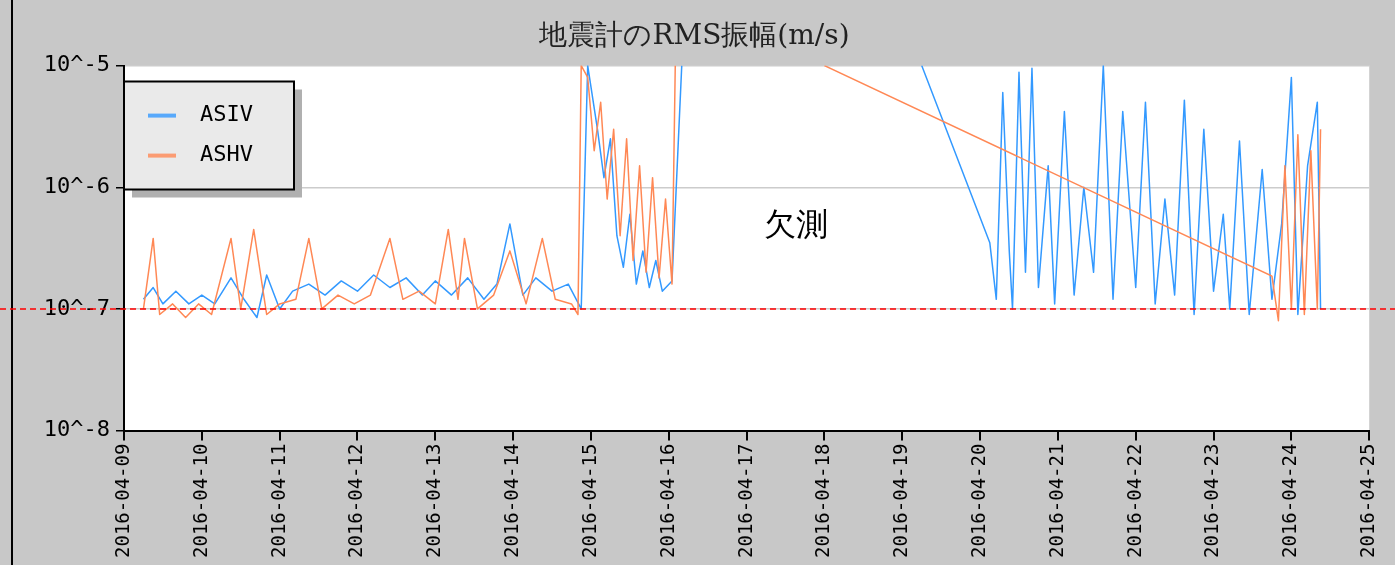 The image size is (1395, 565). Describe the element at coordinates (511, 500) in the screenshot. I see `x-tick-label: 2016-04-14` at that location.